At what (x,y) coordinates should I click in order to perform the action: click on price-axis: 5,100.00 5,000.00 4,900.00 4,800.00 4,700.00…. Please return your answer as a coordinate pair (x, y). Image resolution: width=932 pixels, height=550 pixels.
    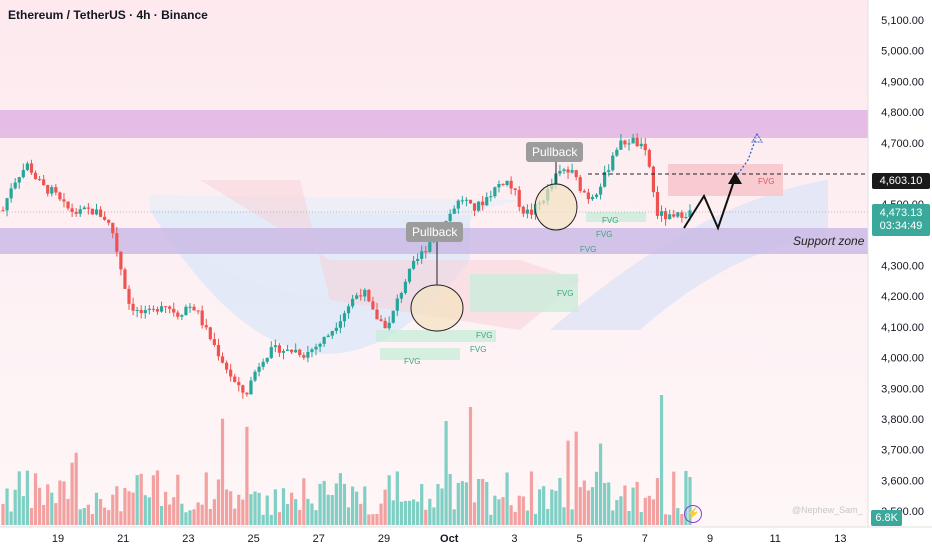
    Looking at the image, I should click on (902, 266).